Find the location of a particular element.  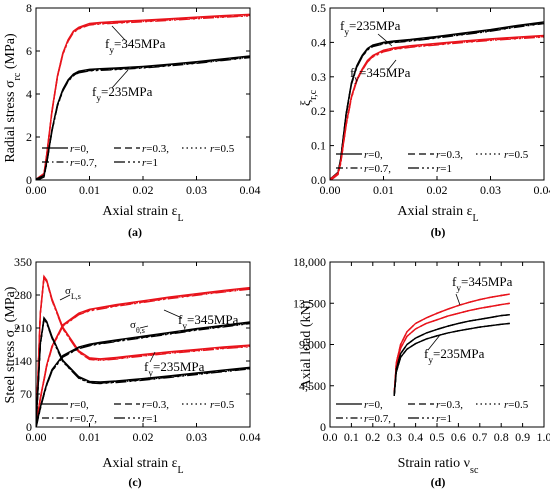

x-tick-label: 0.04 is located at coordinates (542, 190).